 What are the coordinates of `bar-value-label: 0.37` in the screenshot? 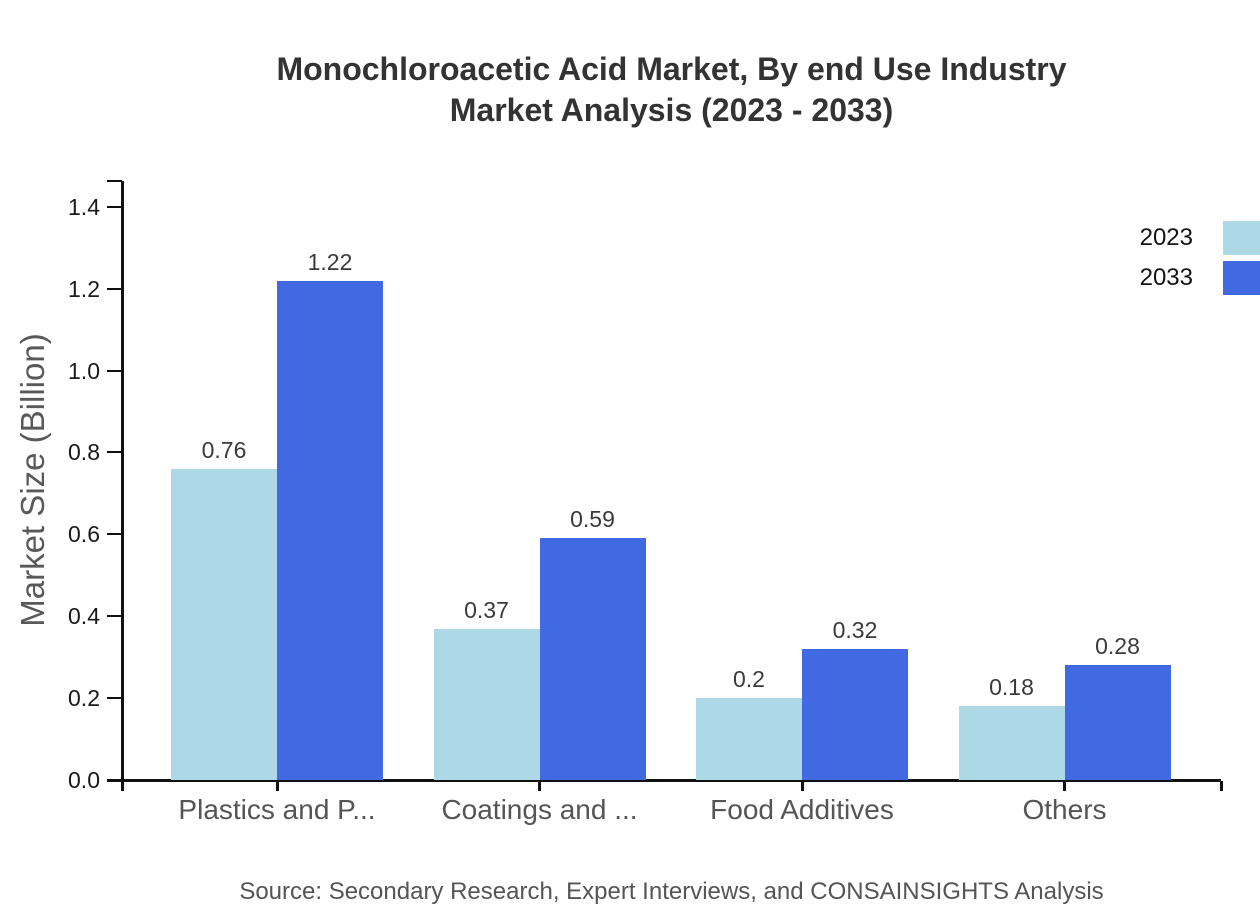 It's located at (486, 609).